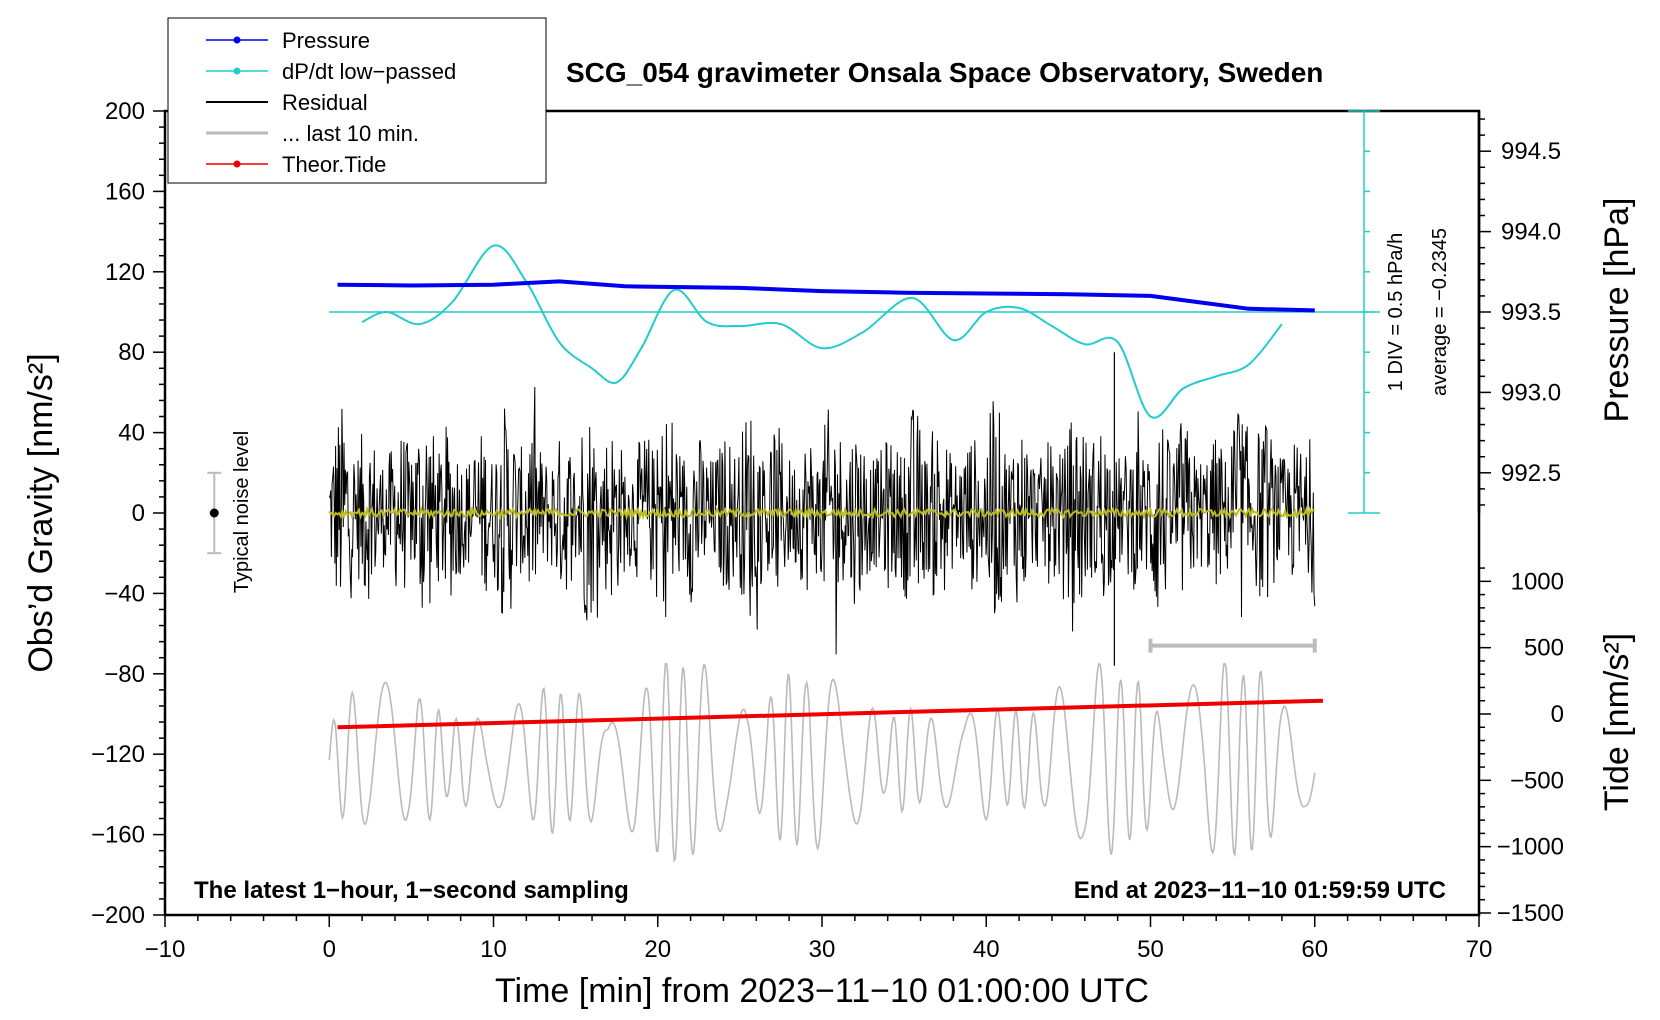  Describe the element at coordinates (830, 714) in the screenshot. I see `tide-series` at that location.